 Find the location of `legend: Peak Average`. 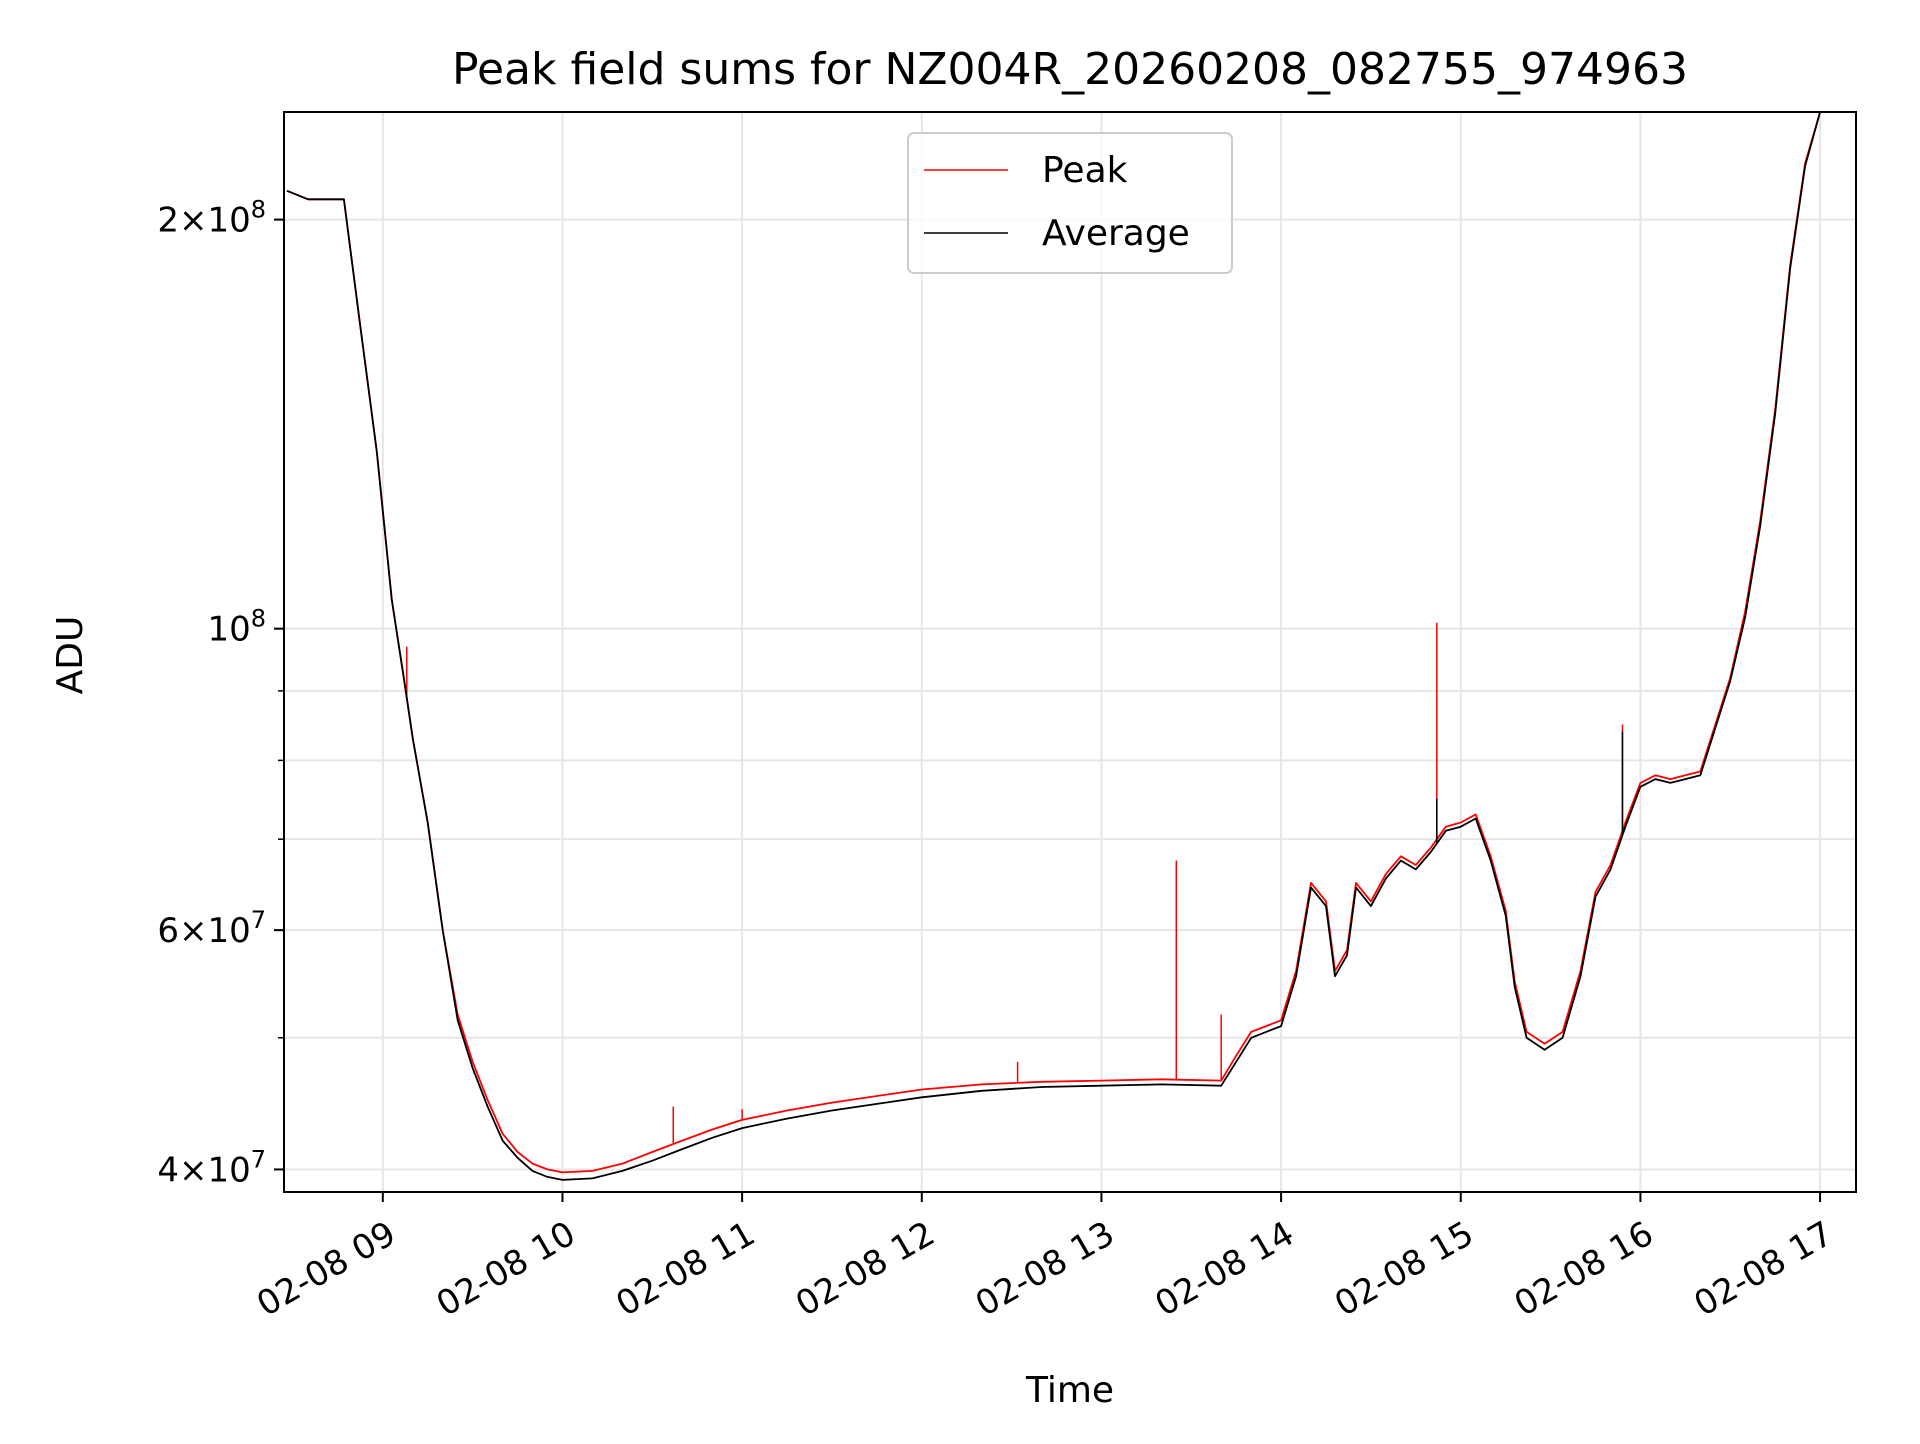

legend: Peak Average is located at coordinates (1070, 203).